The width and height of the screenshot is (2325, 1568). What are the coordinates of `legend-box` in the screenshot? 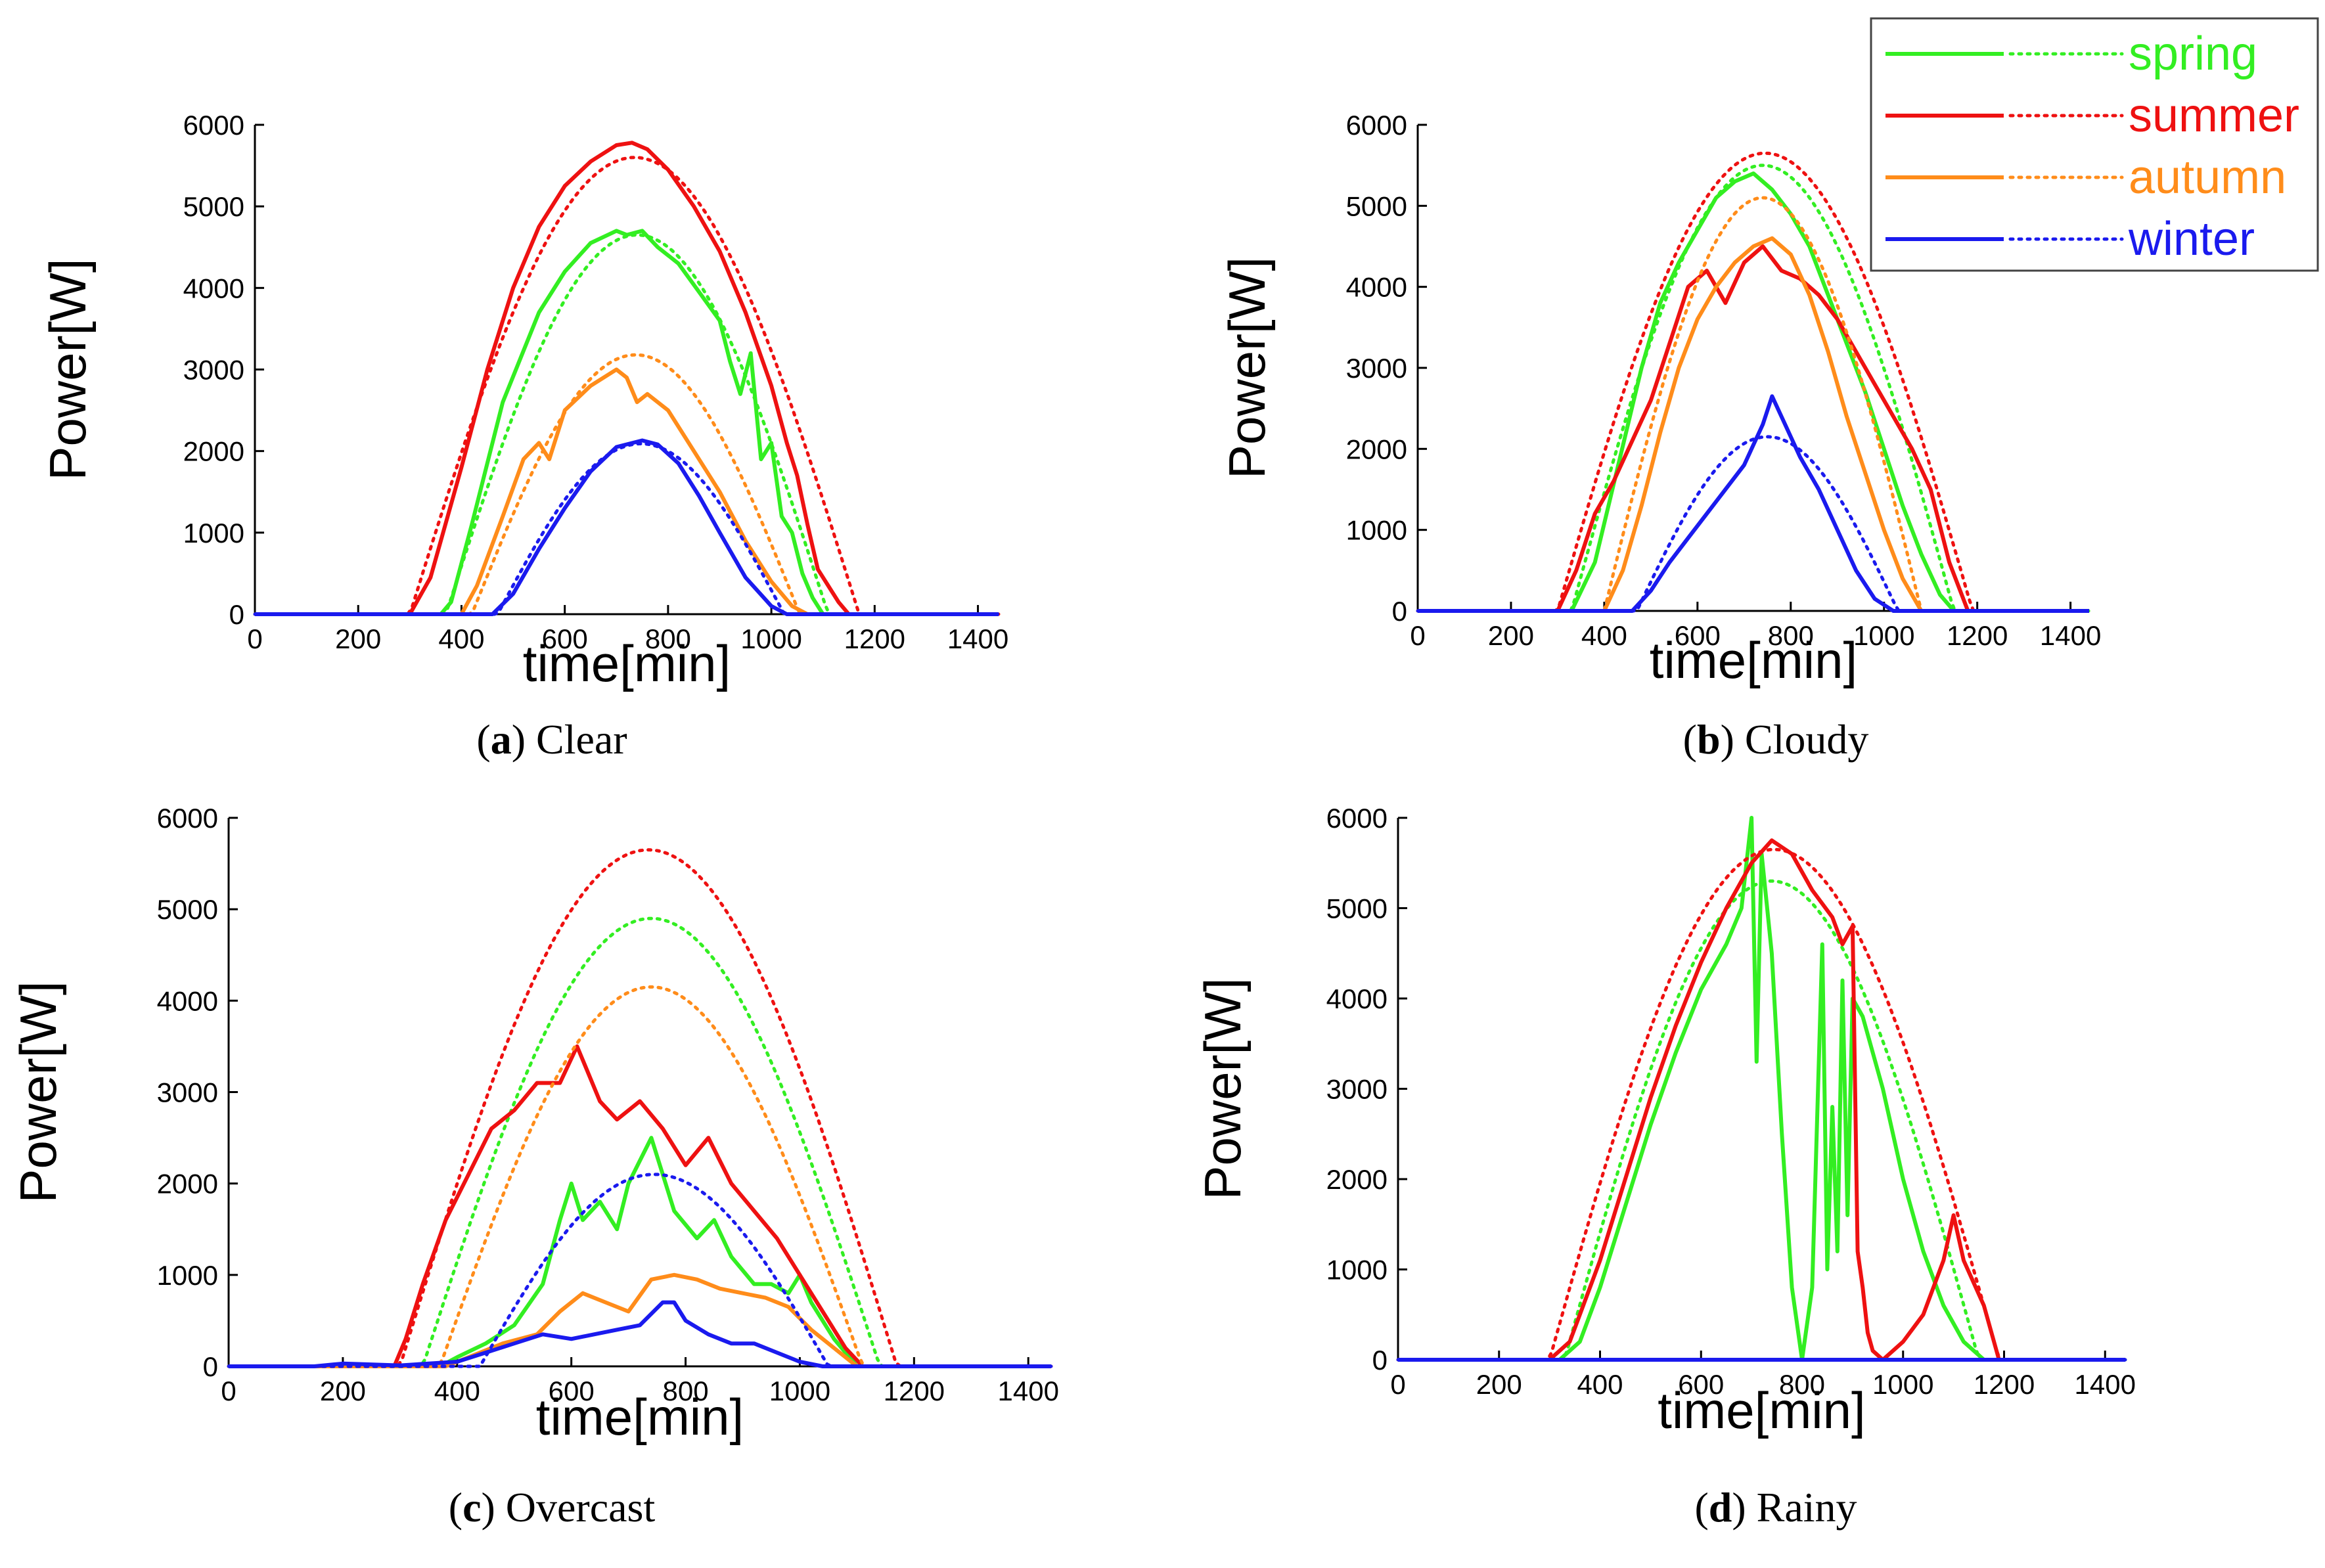 It's located at (2094, 144).